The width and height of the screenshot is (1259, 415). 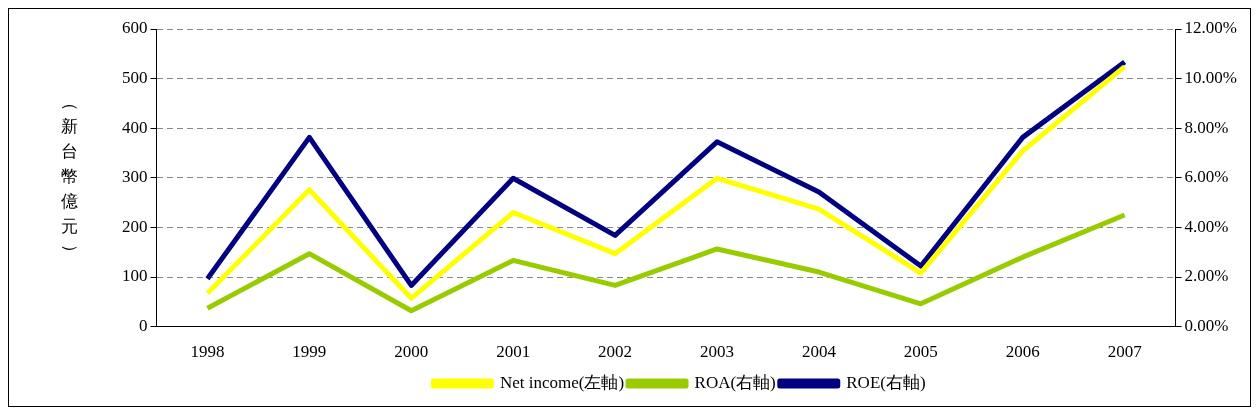 I want to click on legend-label: ROE(右軸), so click(x=886, y=382).